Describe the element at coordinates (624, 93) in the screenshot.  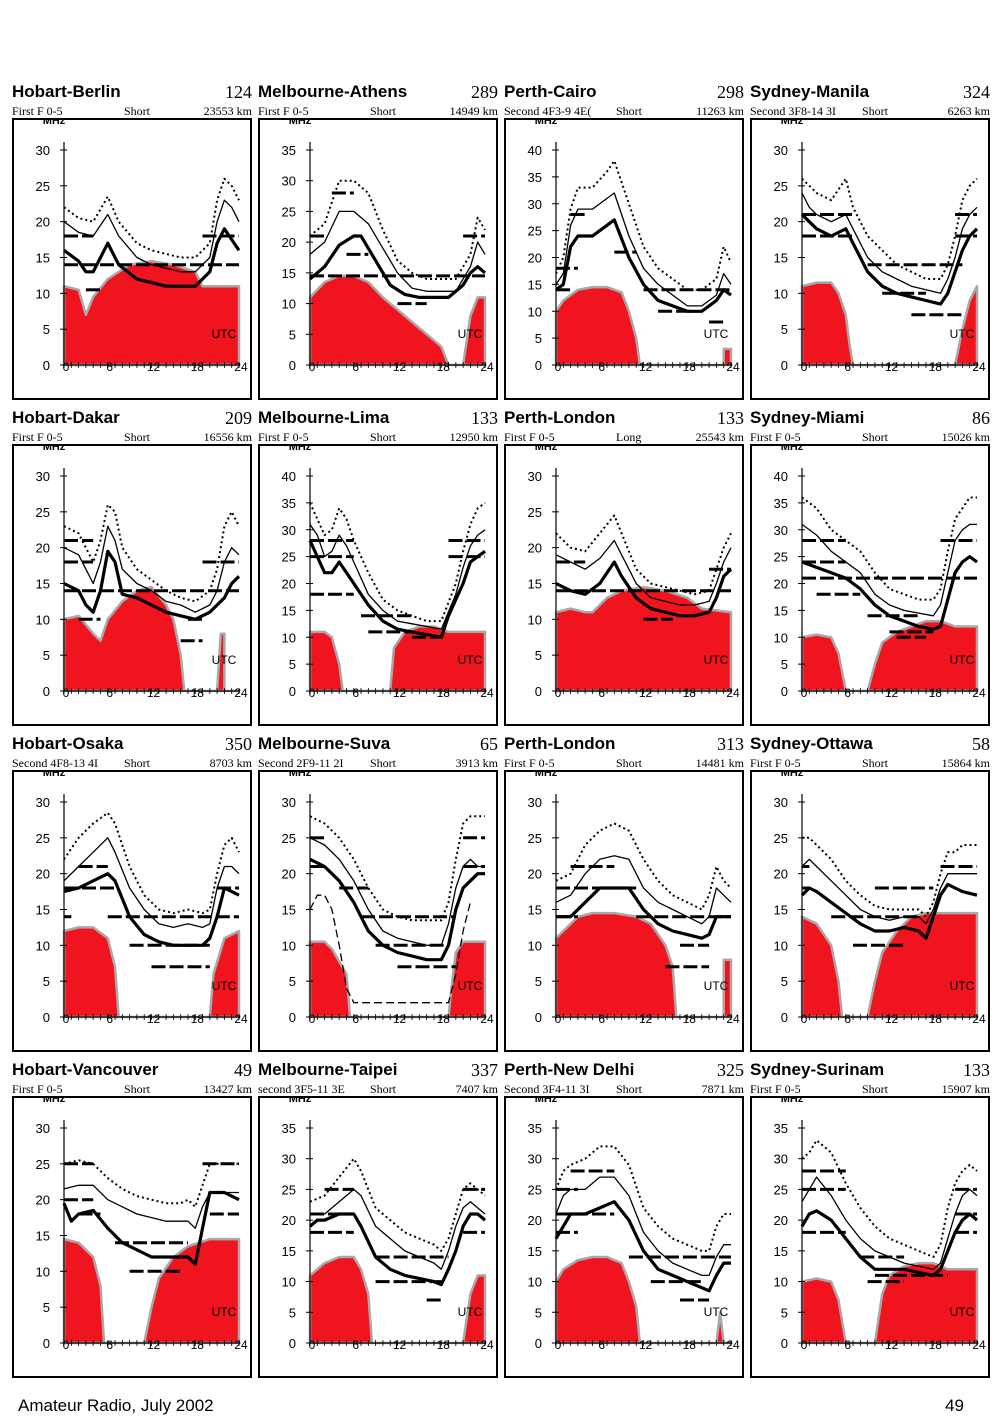
I see `chart-header: Perth-Cairo 298` at that location.